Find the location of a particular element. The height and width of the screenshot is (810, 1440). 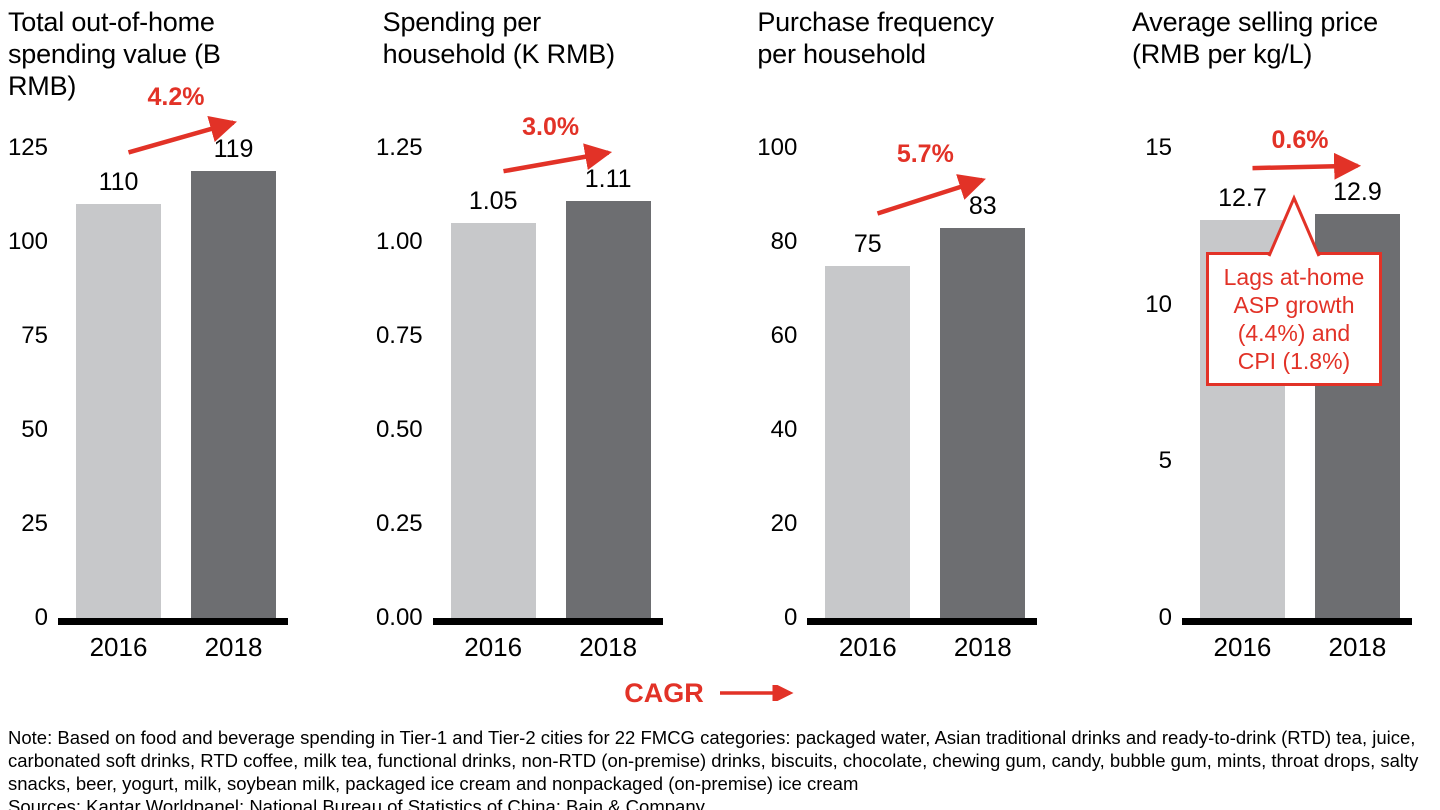

y-tick-label: 20 is located at coordinates (784, 523).